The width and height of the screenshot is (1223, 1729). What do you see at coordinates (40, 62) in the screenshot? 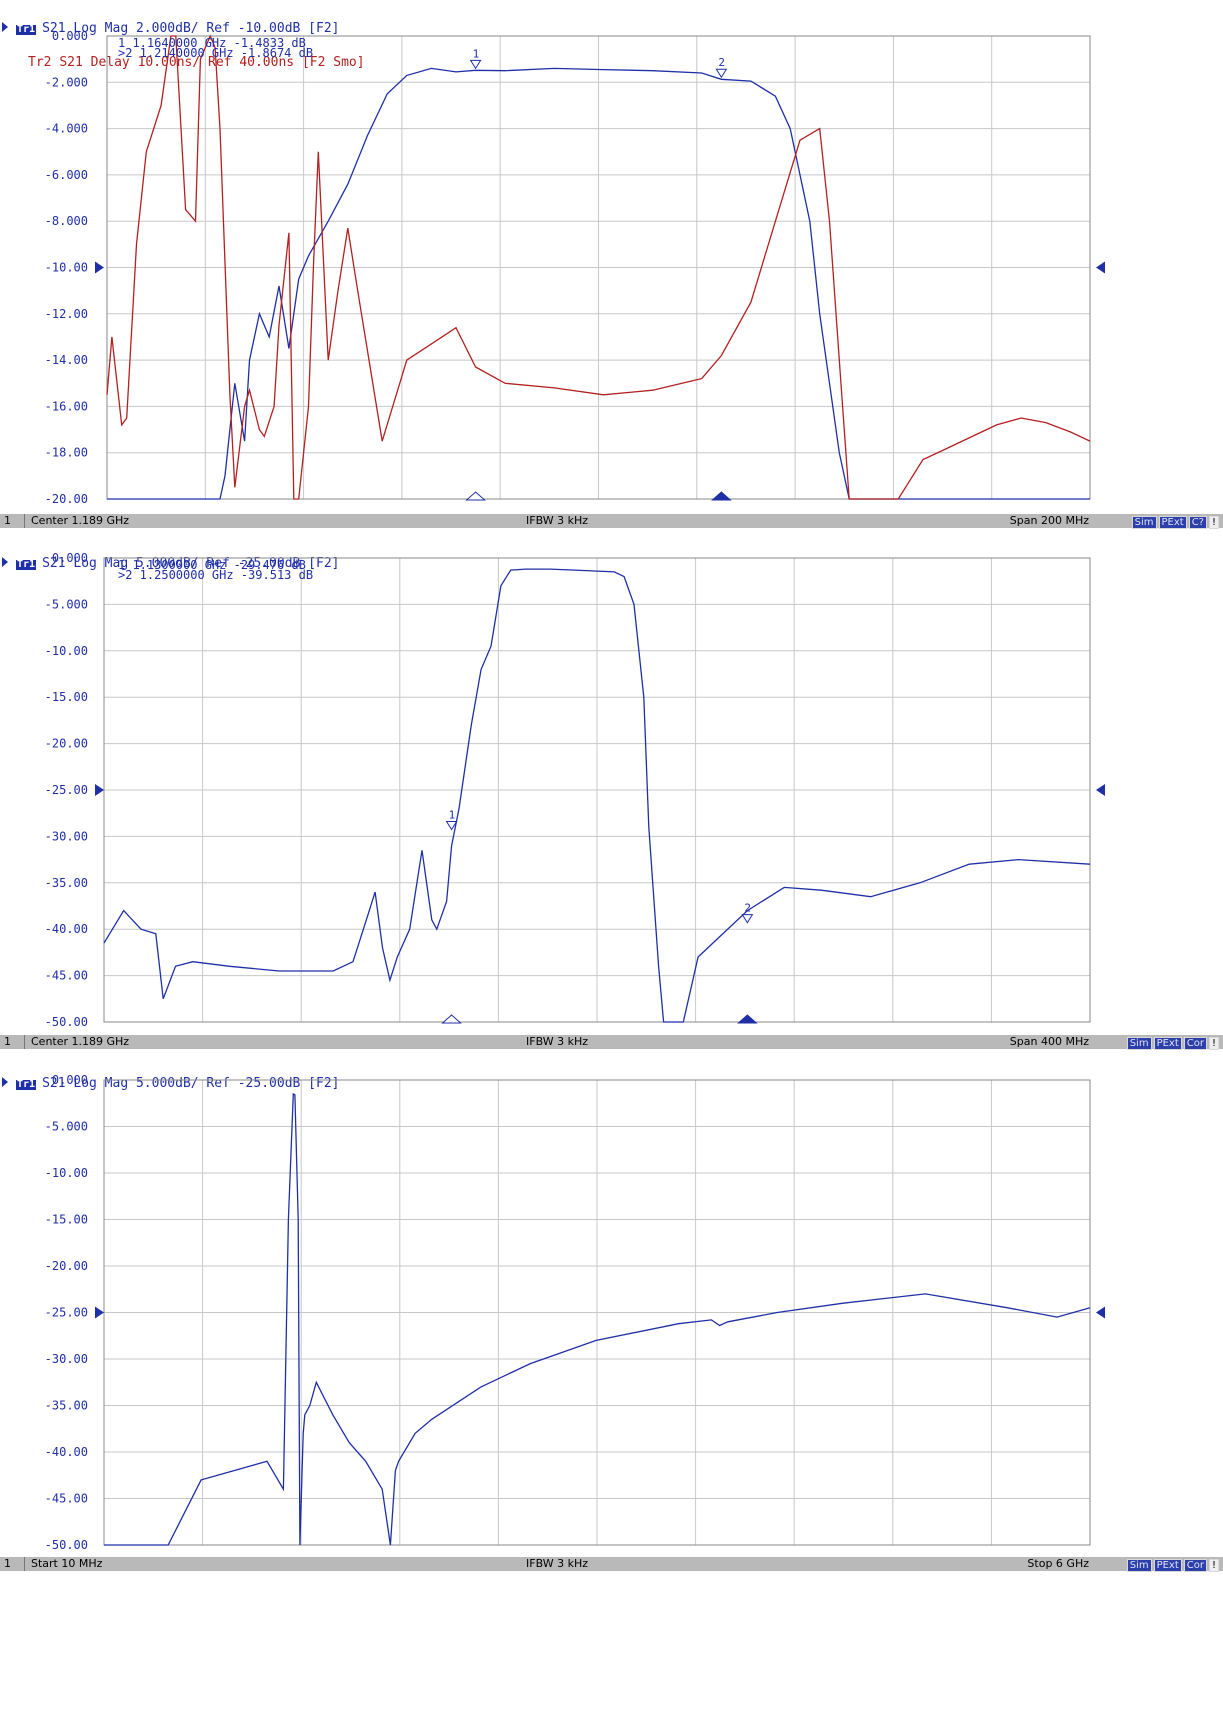
I see `trace-tag: Tr2` at bounding box center [40, 62].